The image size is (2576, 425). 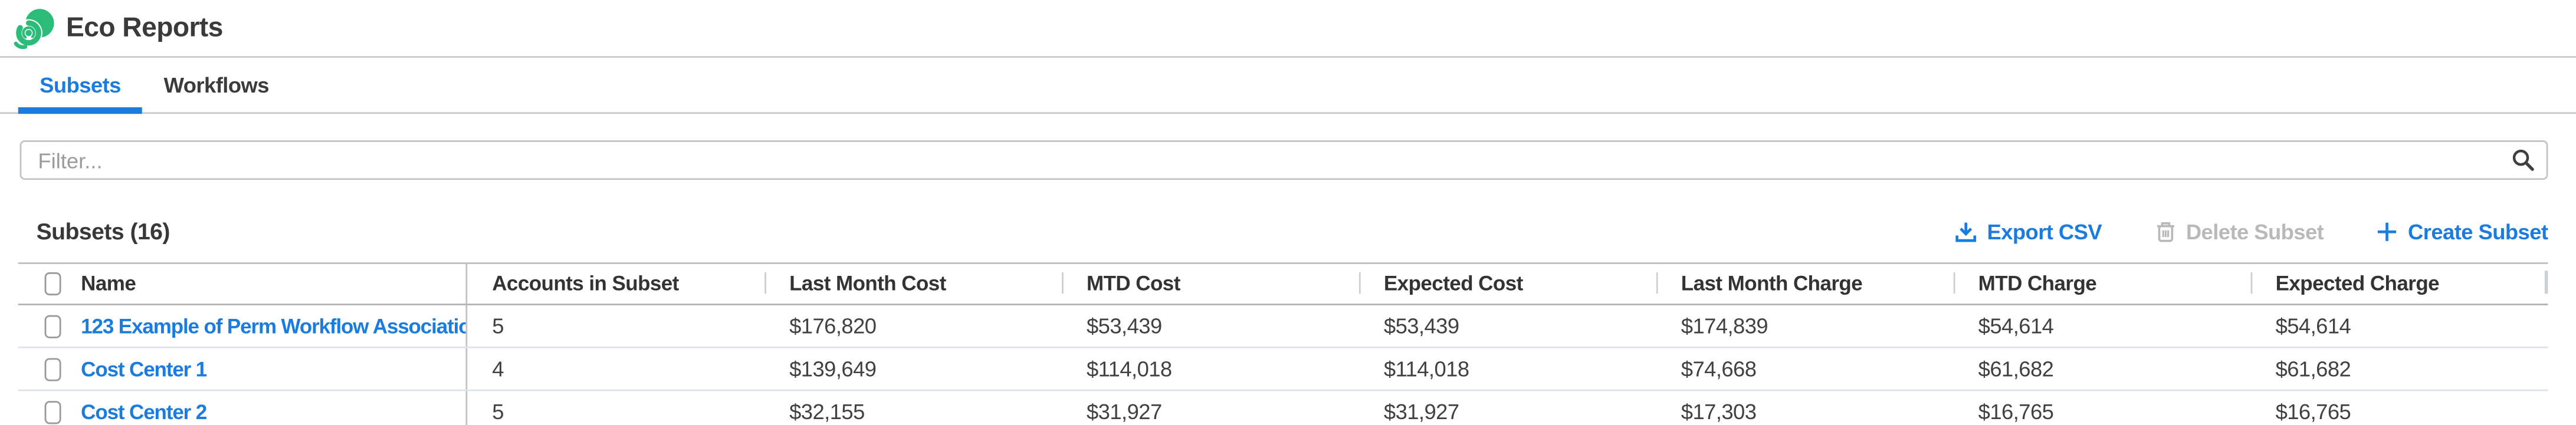 What do you see at coordinates (80, 86) in the screenshot?
I see `tab-subsets: Subsets` at bounding box center [80, 86].